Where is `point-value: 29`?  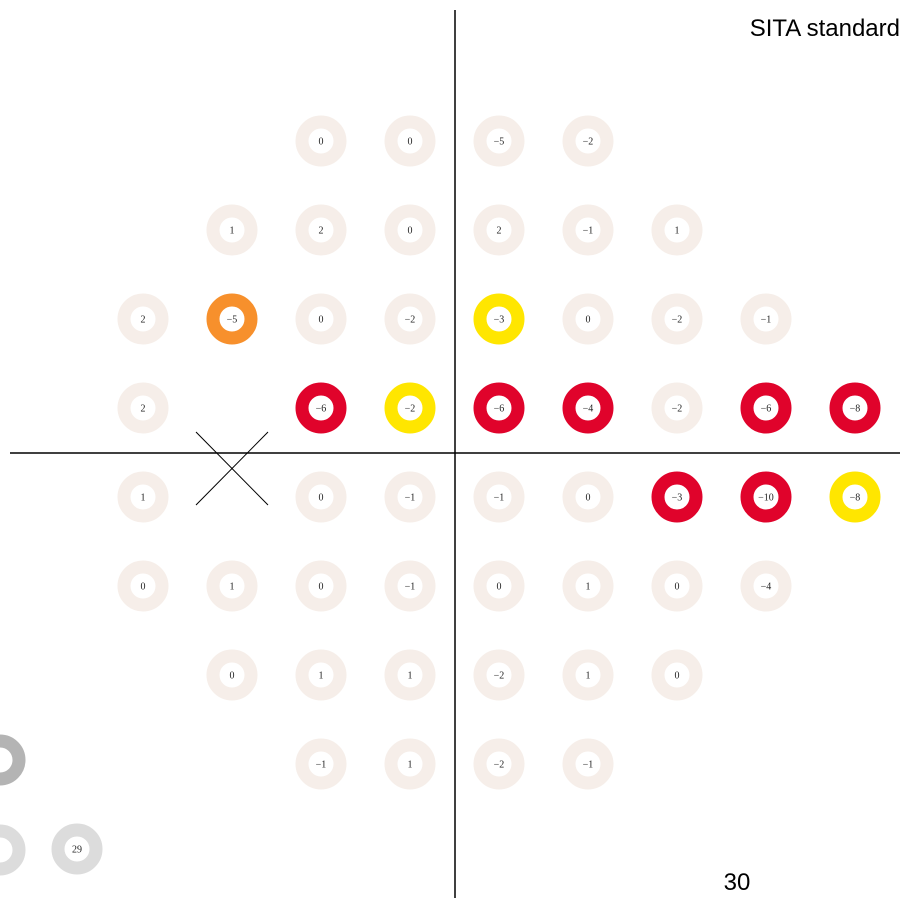
point-value: 29 is located at coordinates (77, 849).